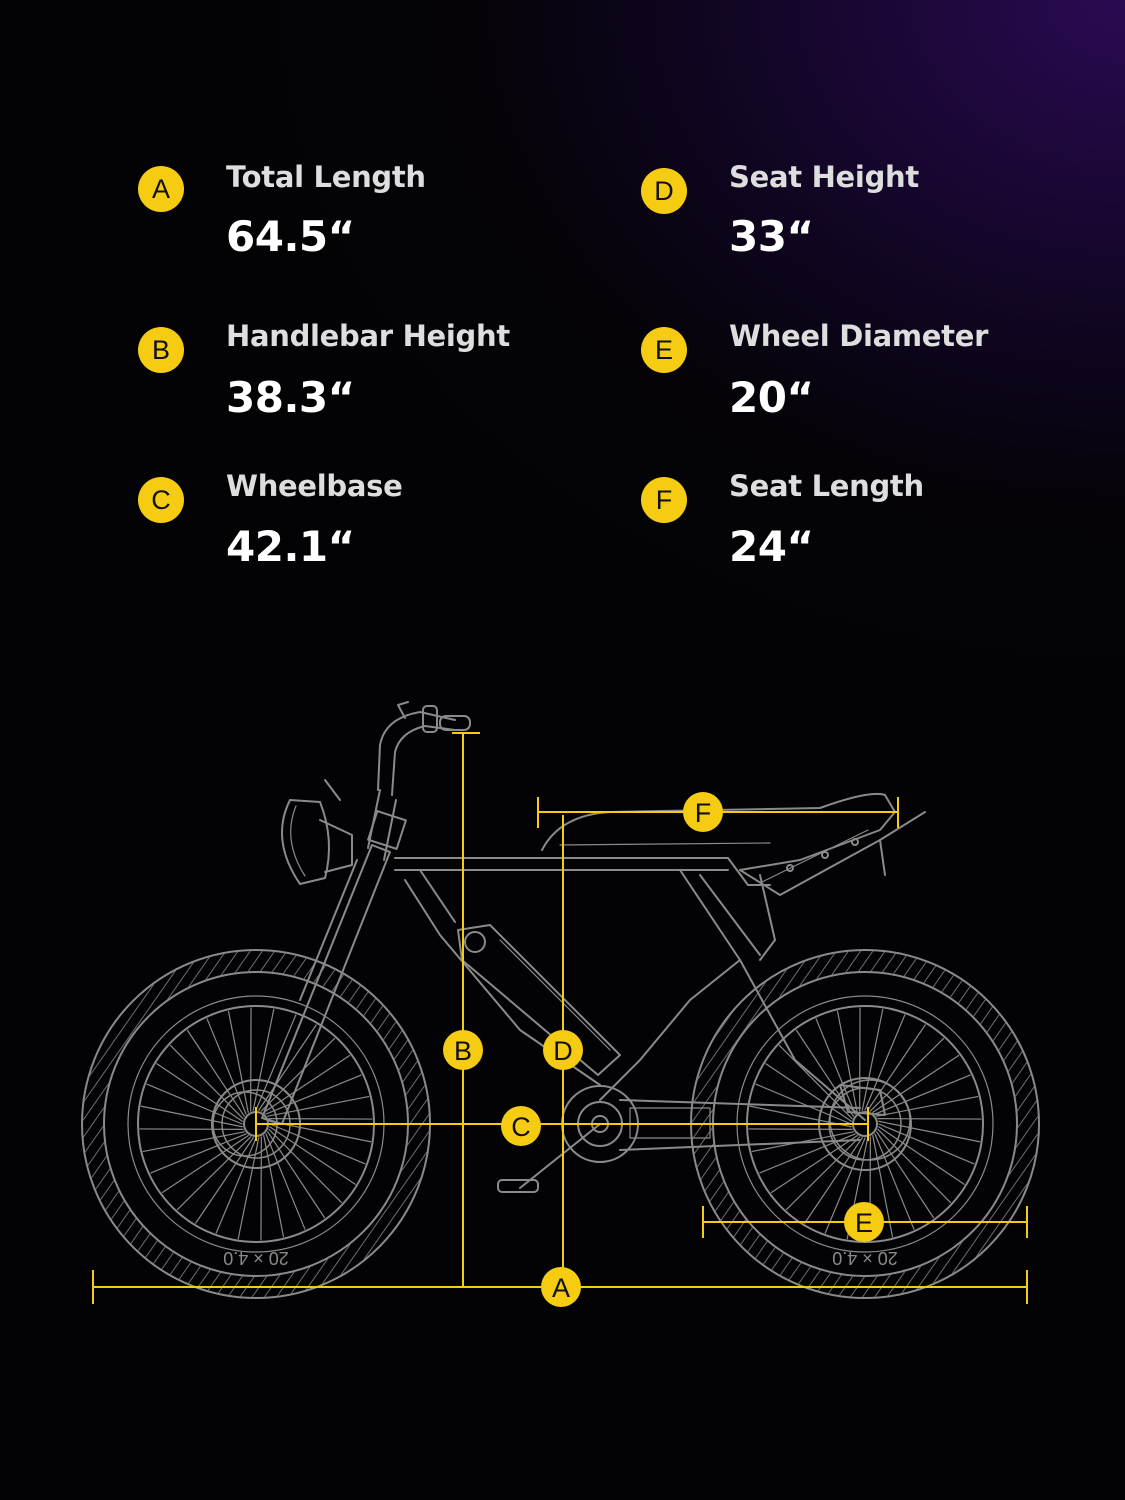 This screenshot has height=1500, width=1125. Describe the element at coordinates (679, 1139) in the screenshot. I see `motor-crank` at that location.